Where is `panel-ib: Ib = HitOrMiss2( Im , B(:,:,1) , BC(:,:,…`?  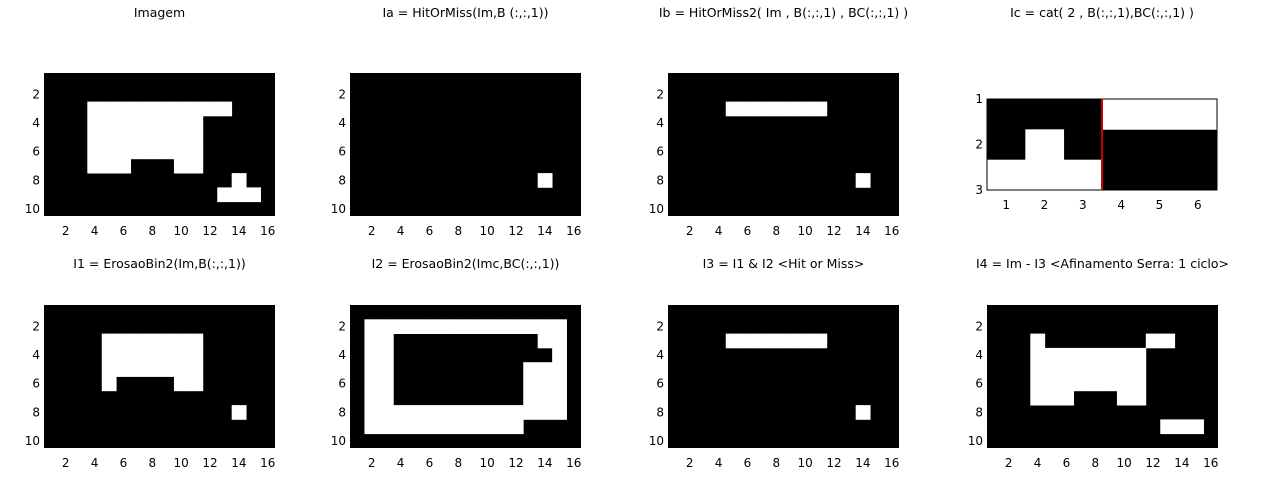 panel-ib: Ib = HitOrMiss2( Im , B(:,:,1) , BC(:,:,… is located at coordinates (778, 121).